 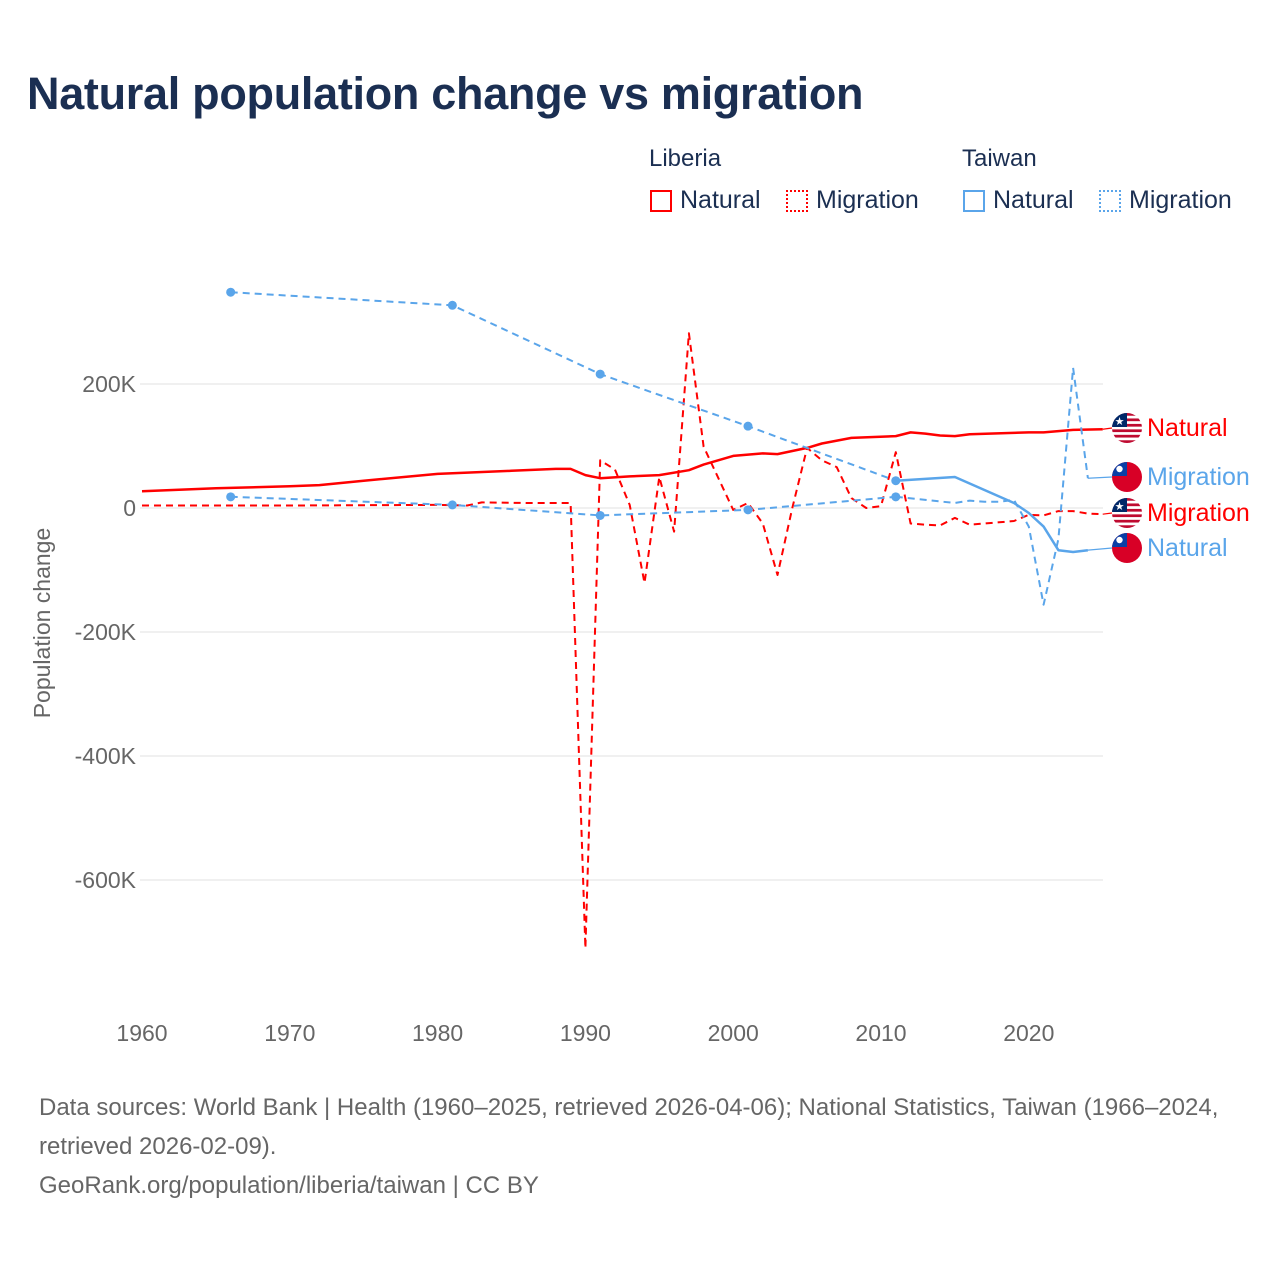 I want to click on legend-group-liberia: Liberia, so click(x=685, y=158).